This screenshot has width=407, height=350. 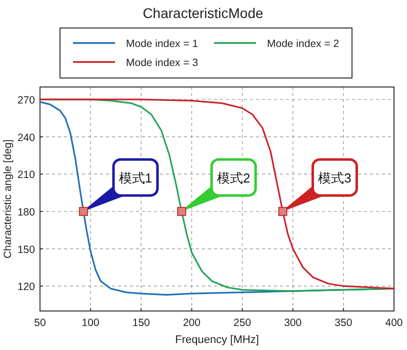 I want to click on chart-title: CharacteristicMode, so click(x=203, y=13).